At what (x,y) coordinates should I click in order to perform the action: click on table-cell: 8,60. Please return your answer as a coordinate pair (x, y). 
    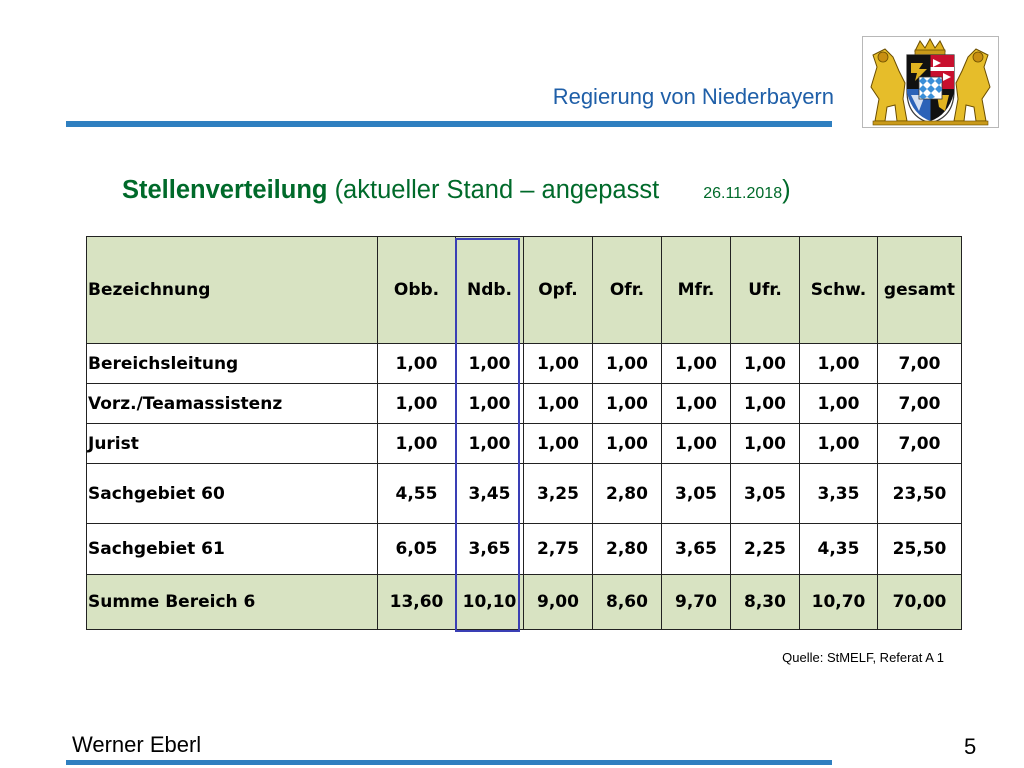
    Looking at the image, I should click on (627, 602).